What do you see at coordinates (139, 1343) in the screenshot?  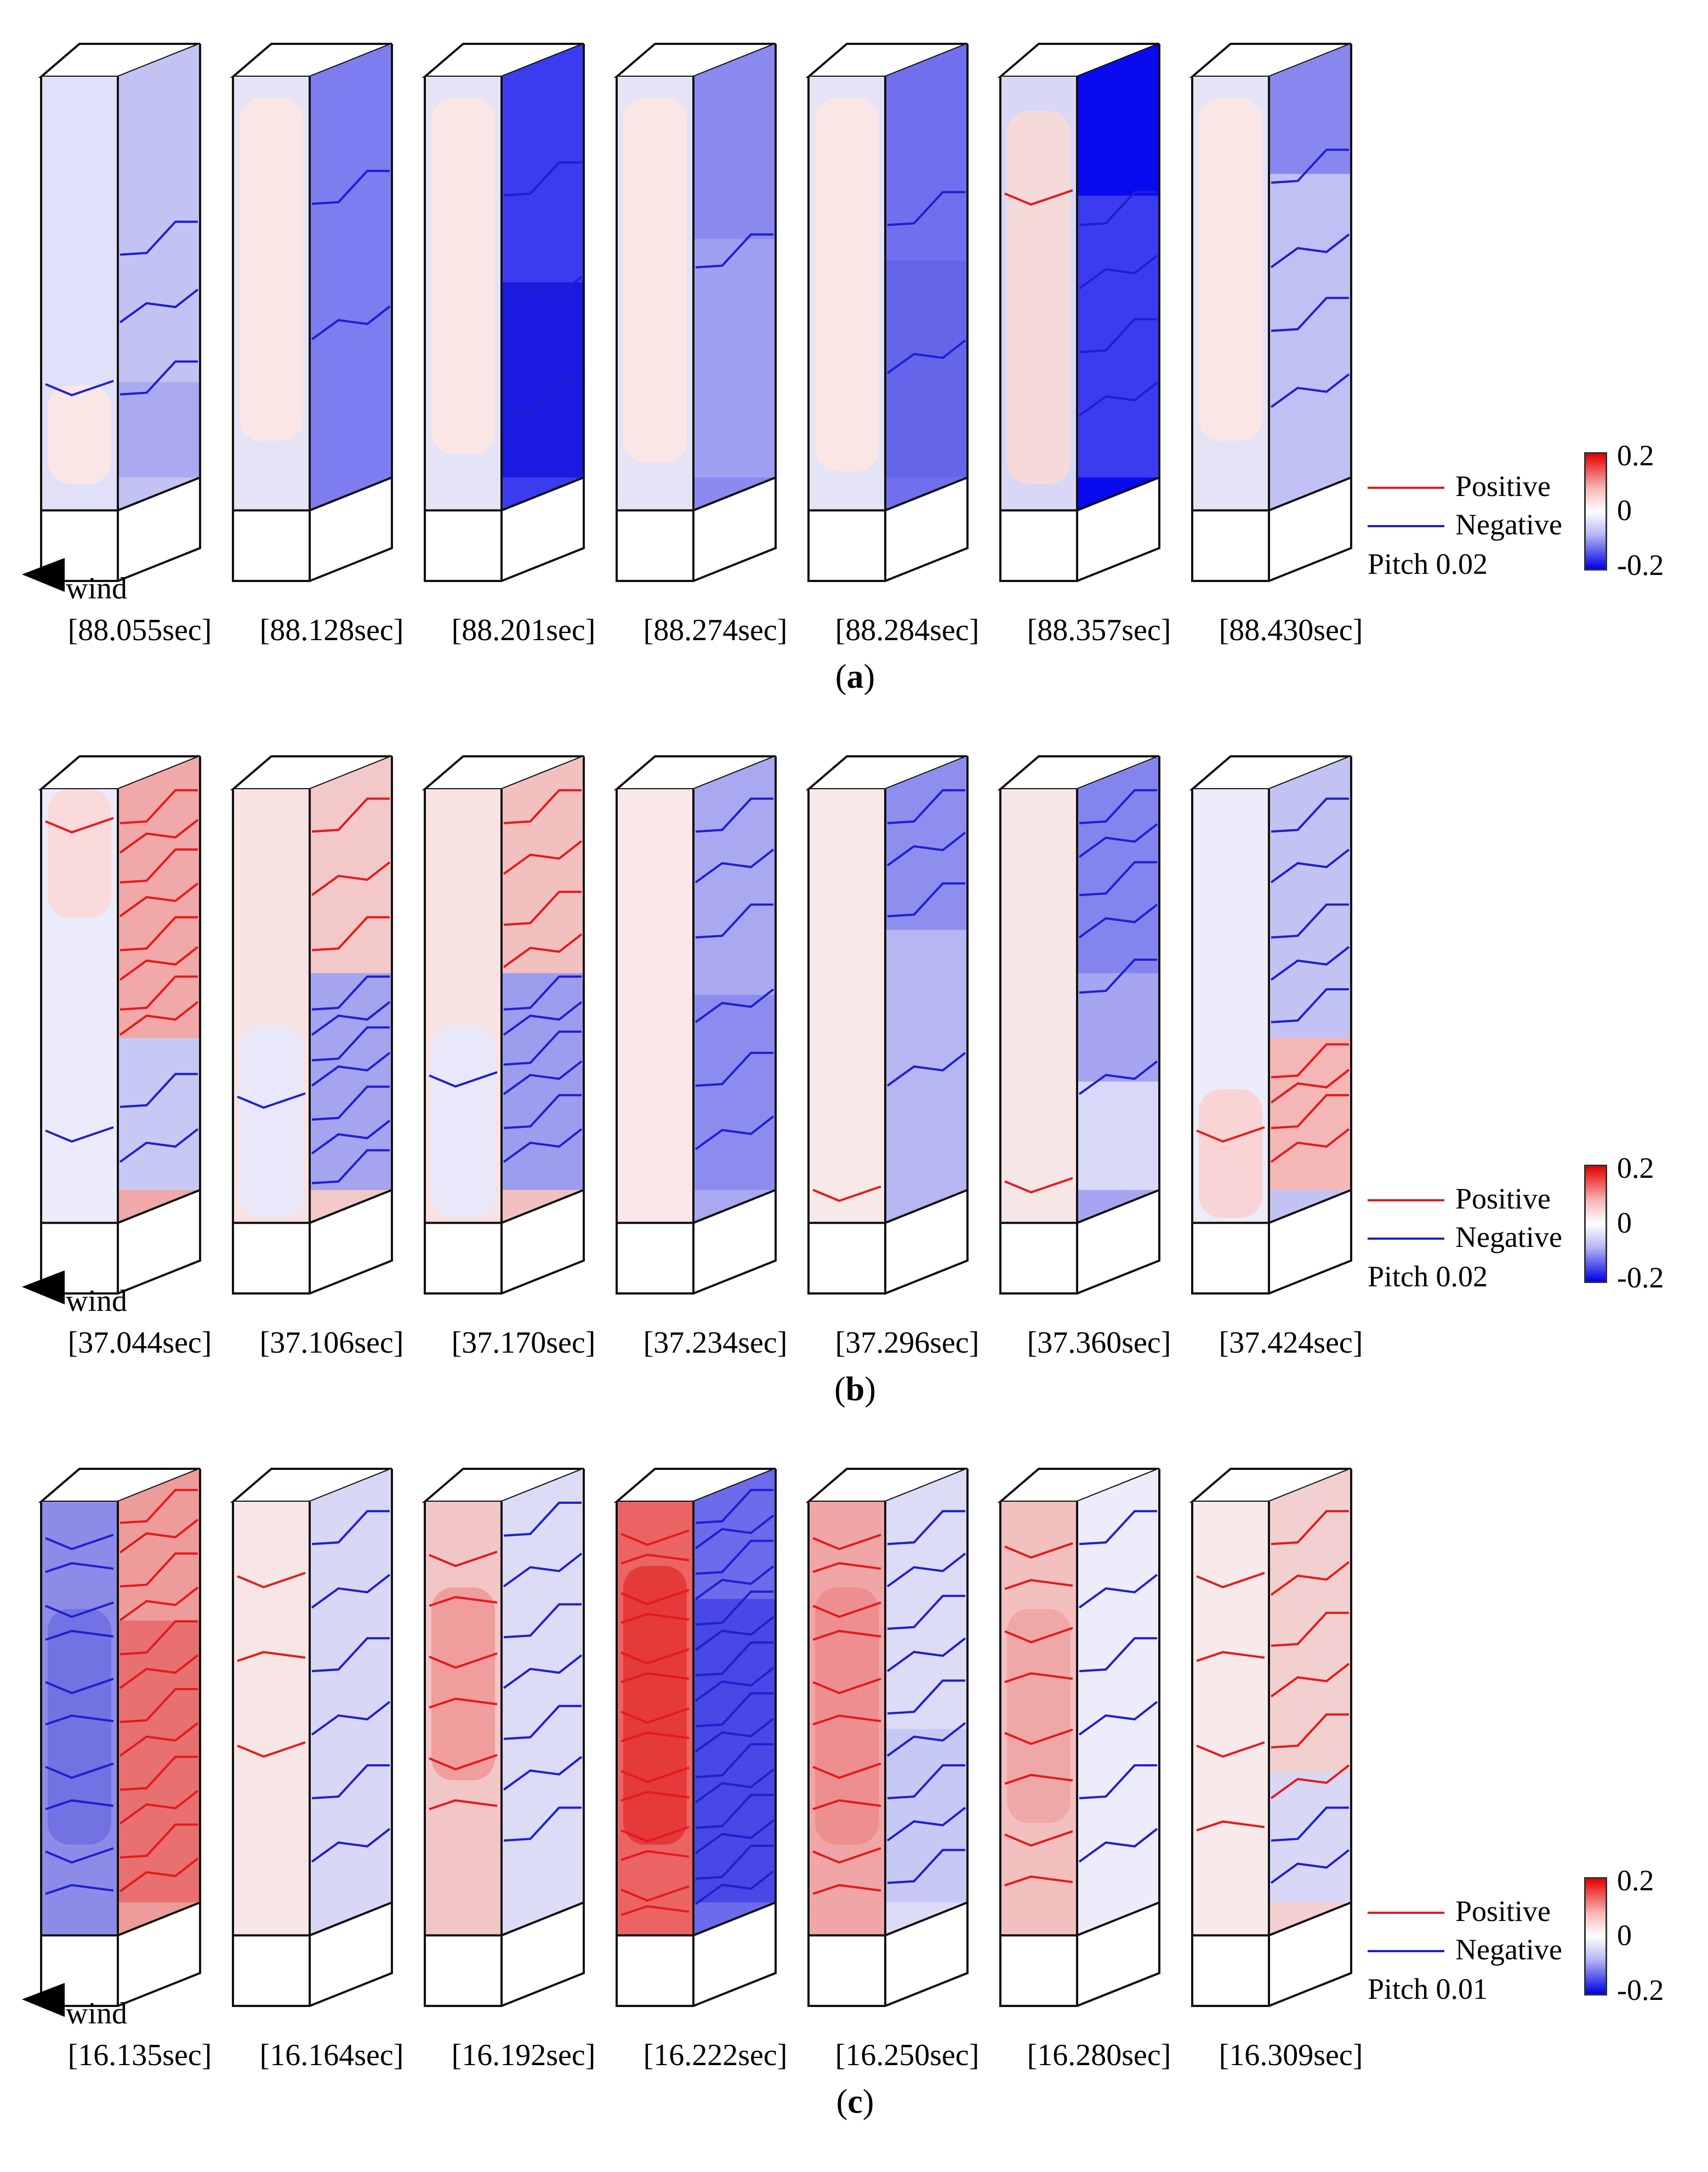 I see `time-label: [37.044sec]` at bounding box center [139, 1343].